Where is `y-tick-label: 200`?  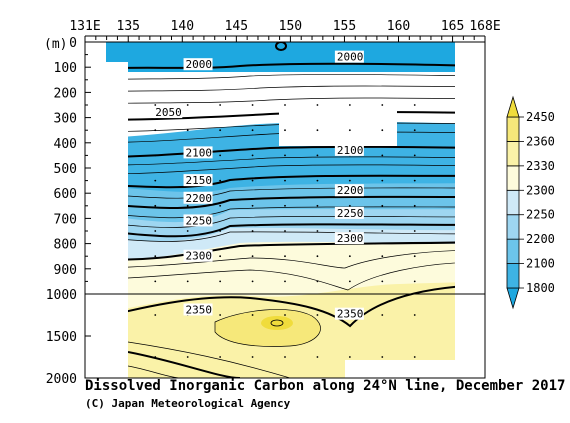 y-tick-label: 200 is located at coordinates (65, 93).